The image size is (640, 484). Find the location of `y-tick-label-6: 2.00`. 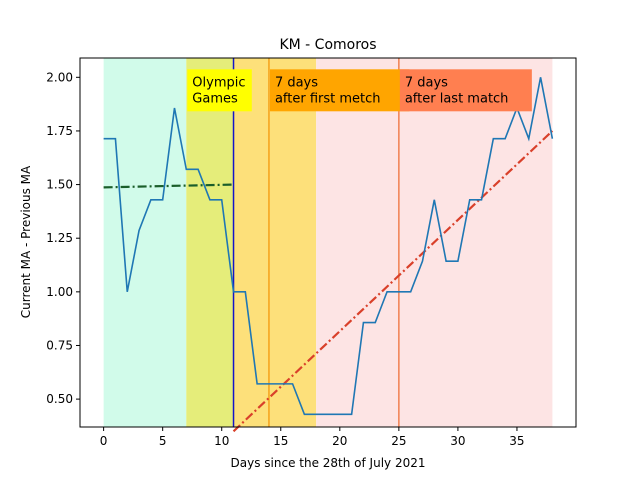

y-tick-label-6: 2.00 is located at coordinates (59, 77).